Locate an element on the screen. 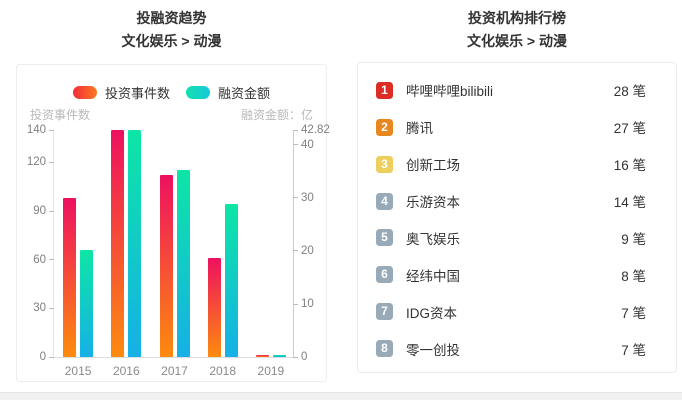  ranking-row-2: 2 腾讯 27 笔 is located at coordinates (517, 127).